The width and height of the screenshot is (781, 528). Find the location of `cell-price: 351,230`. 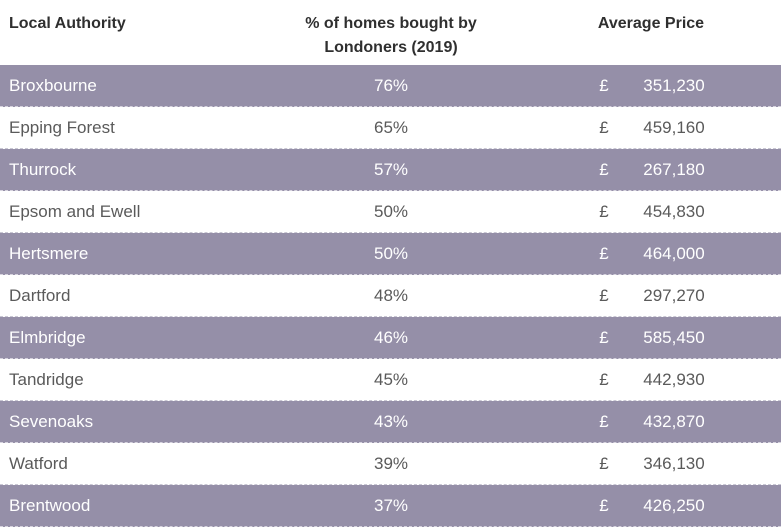

cell-price: 351,230 is located at coordinates (674, 85).